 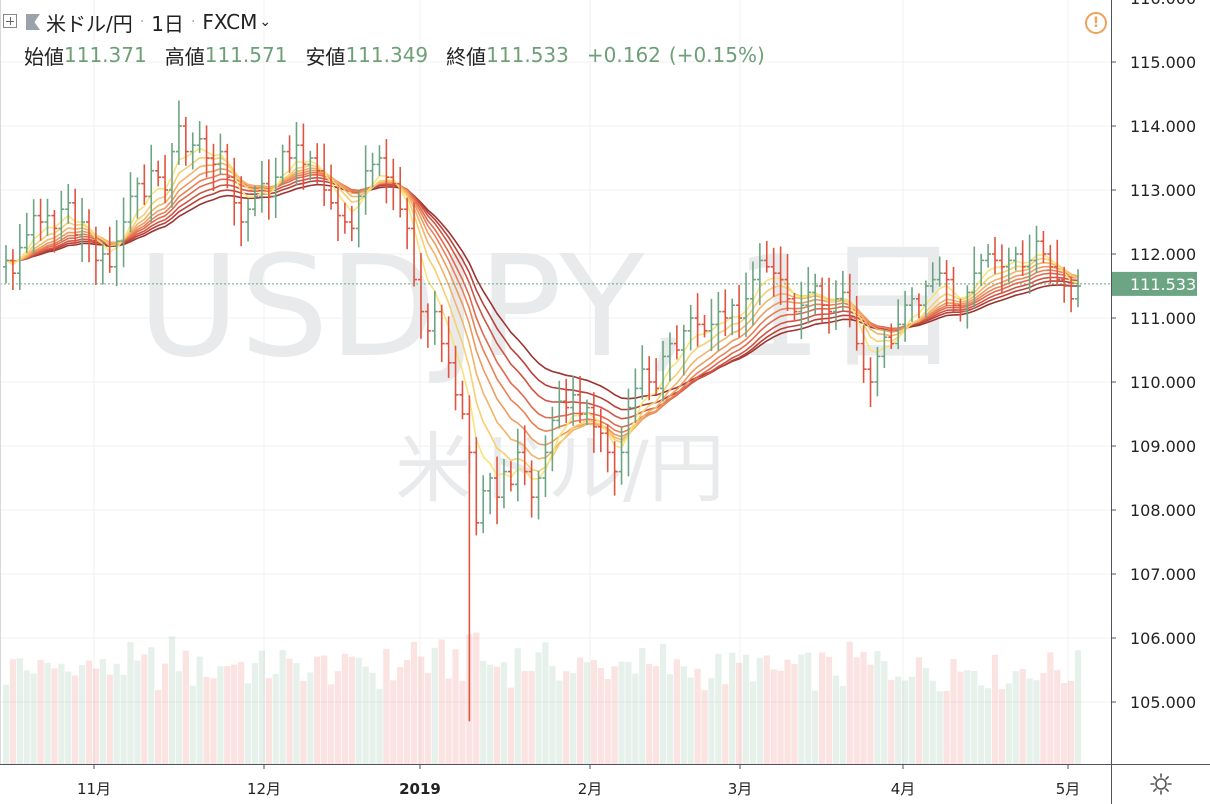 I want to click on price-tick-label: 105.000, so click(x=1163, y=702).